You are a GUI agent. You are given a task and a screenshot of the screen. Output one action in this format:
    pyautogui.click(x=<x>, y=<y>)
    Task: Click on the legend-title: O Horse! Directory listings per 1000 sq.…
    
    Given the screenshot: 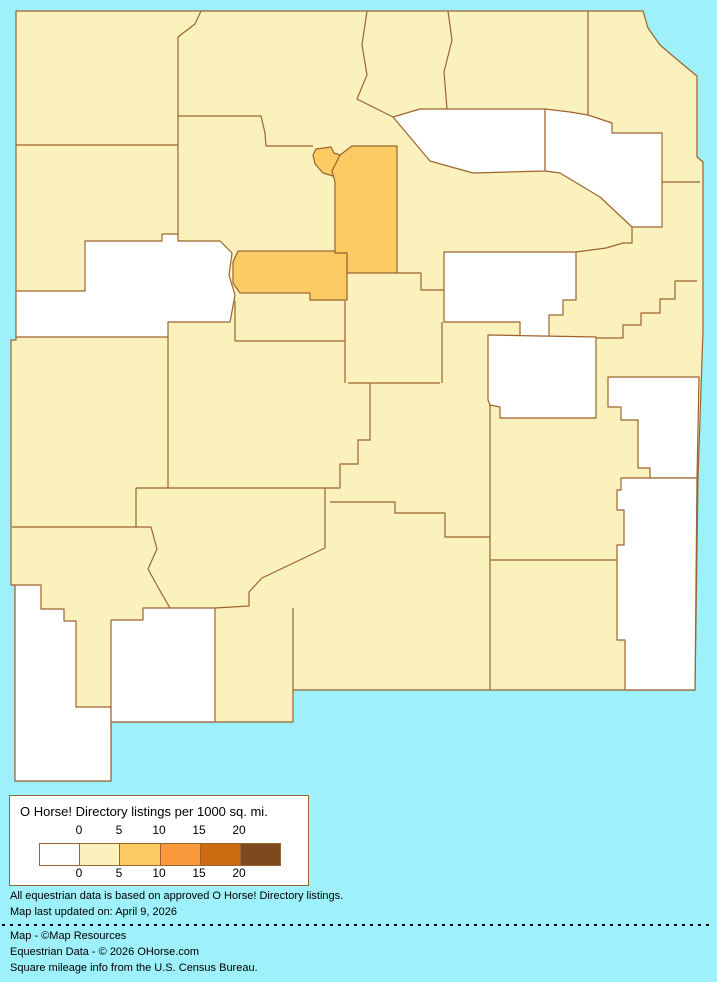 What is the action you would take?
    pyautogui.click(x=144, y=811)
    